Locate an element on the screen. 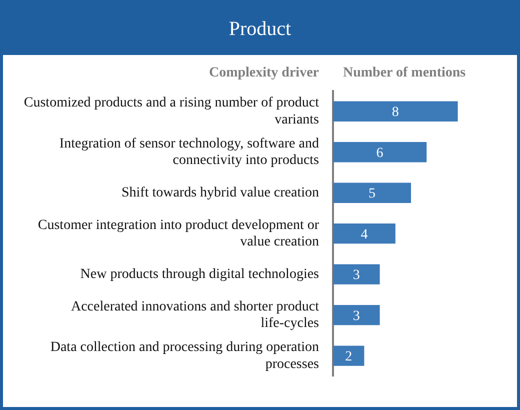  data-label: 4 is located at coordinates (364, 234).